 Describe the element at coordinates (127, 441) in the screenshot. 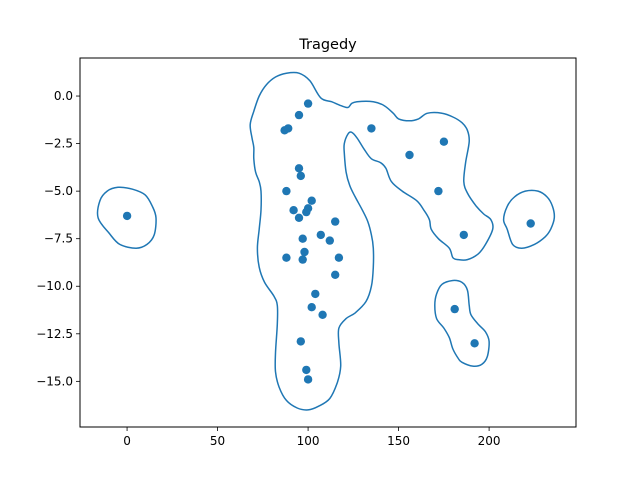

I see `x-tick-label: 0` at that location.